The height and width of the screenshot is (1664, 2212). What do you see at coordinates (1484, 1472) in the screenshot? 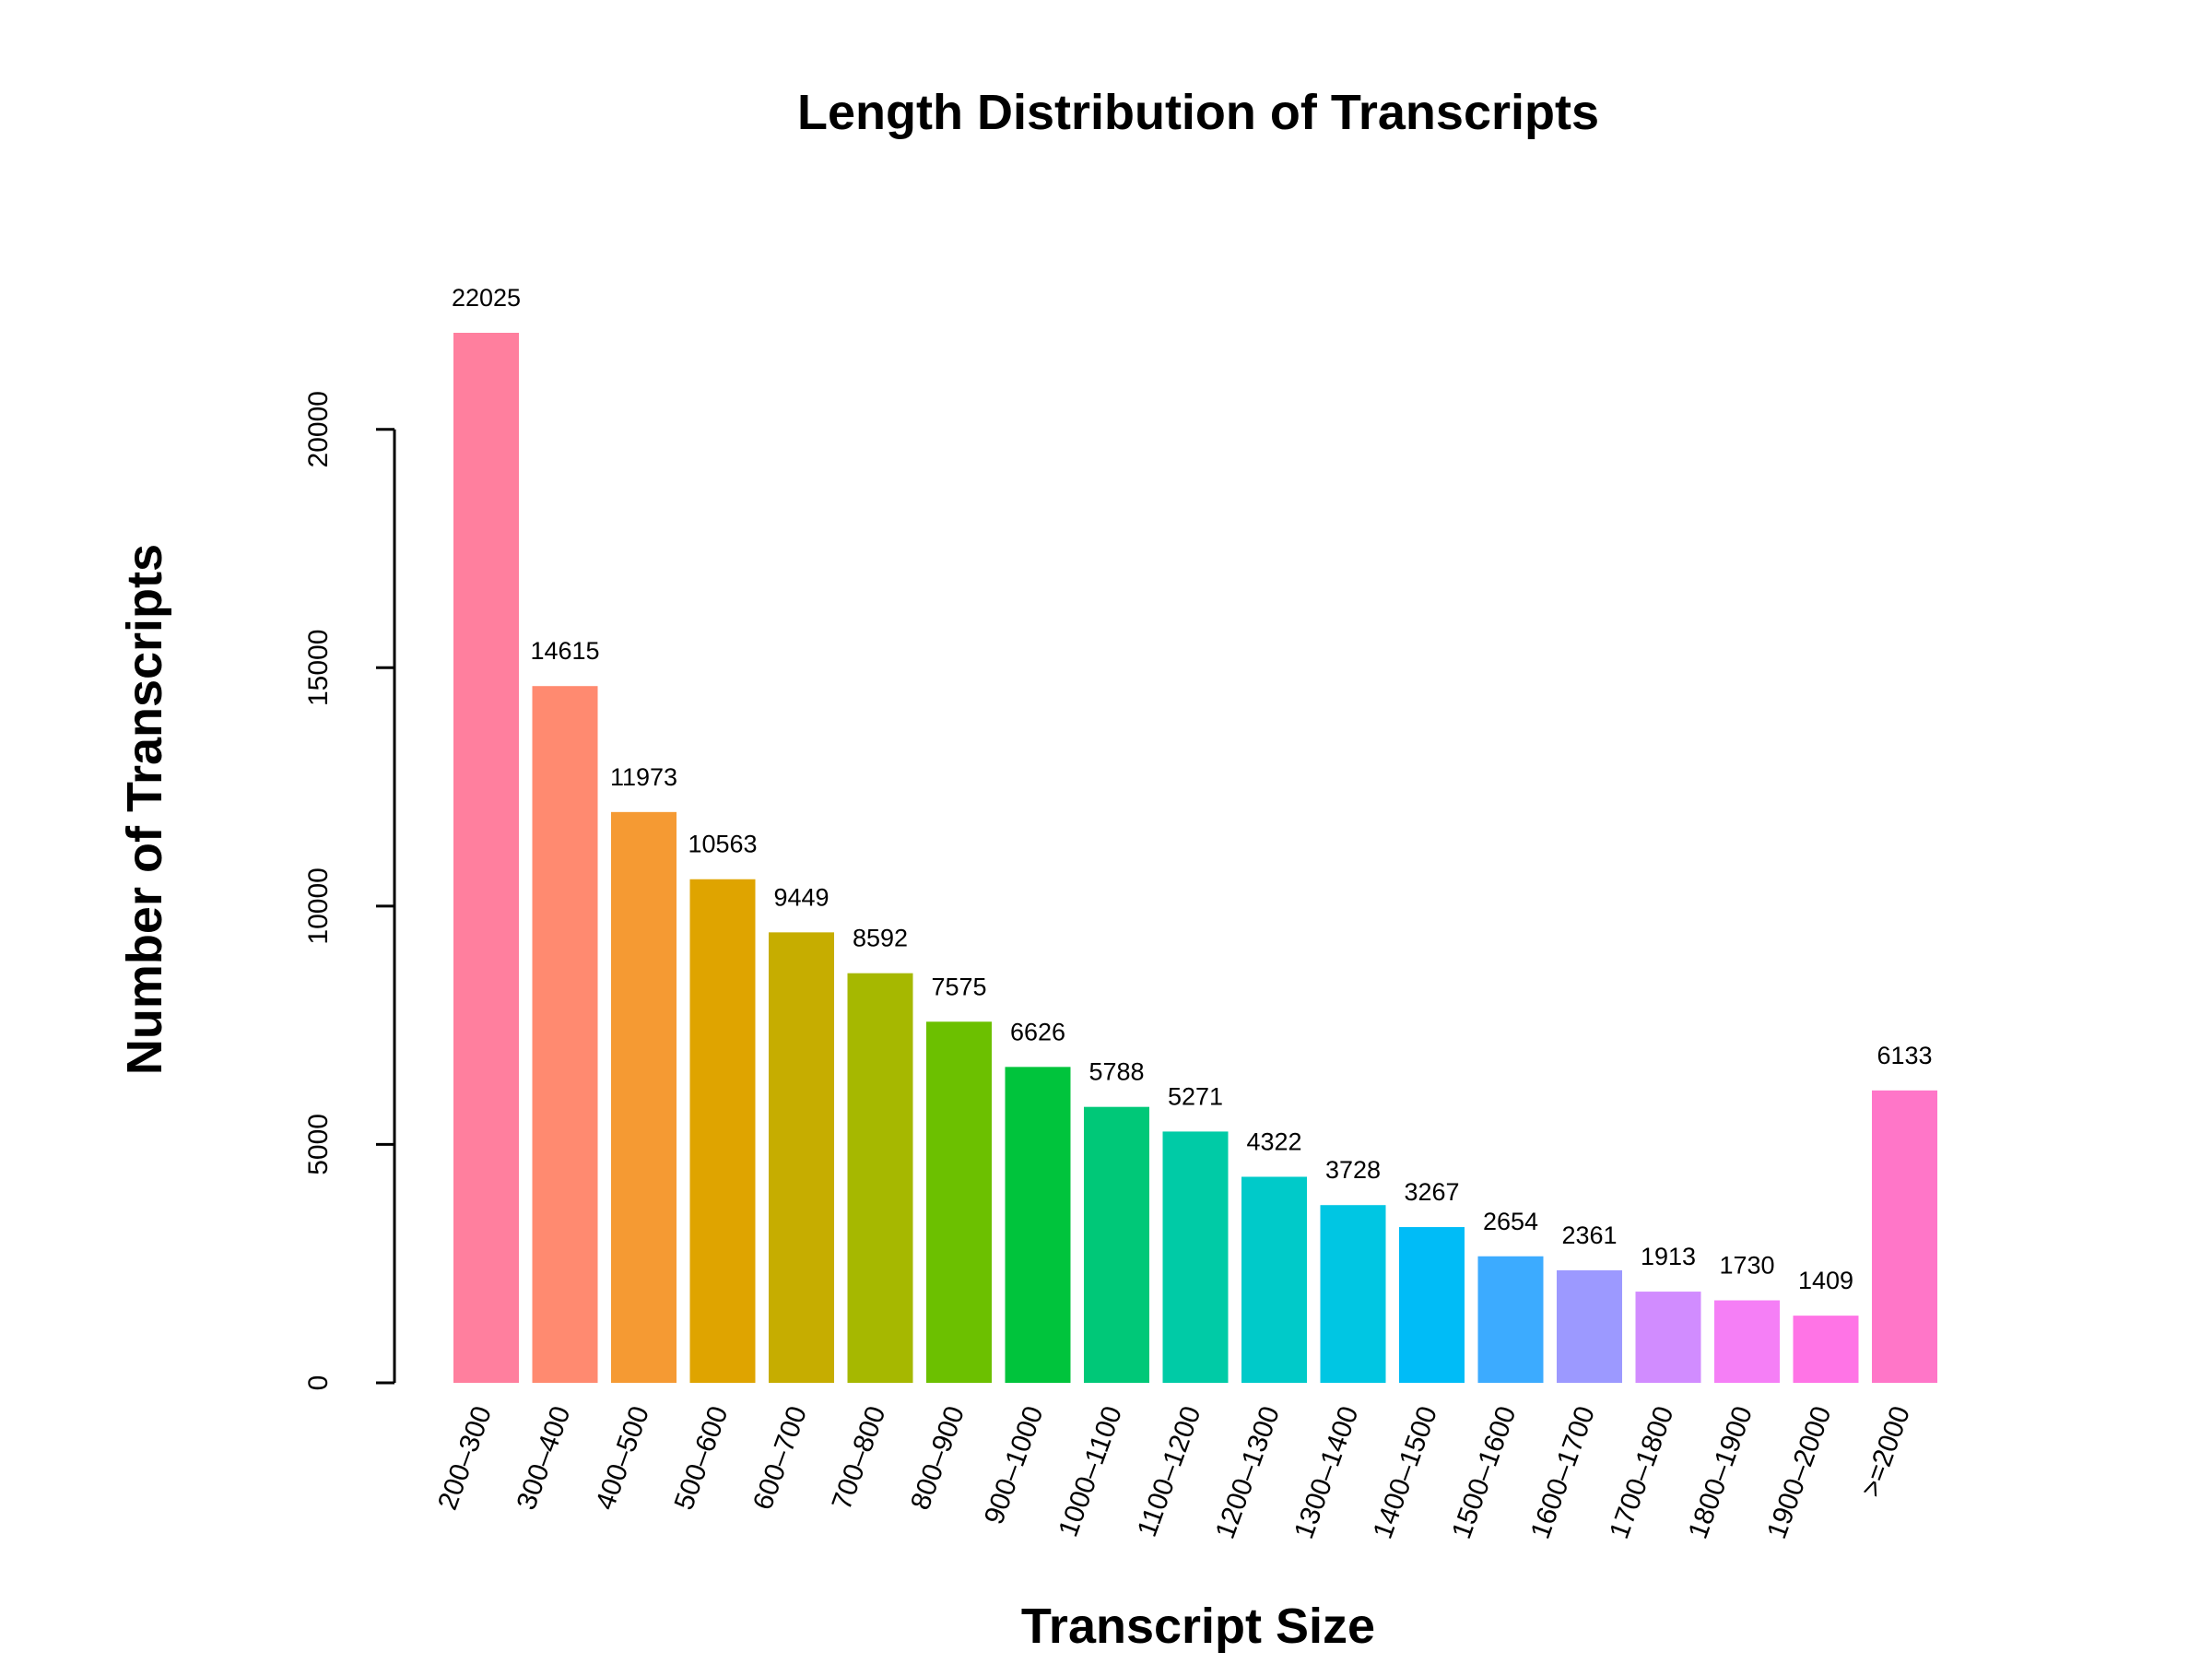
I see `x-tick-label: 1500–1600` at bounding box center [1484, 1472].